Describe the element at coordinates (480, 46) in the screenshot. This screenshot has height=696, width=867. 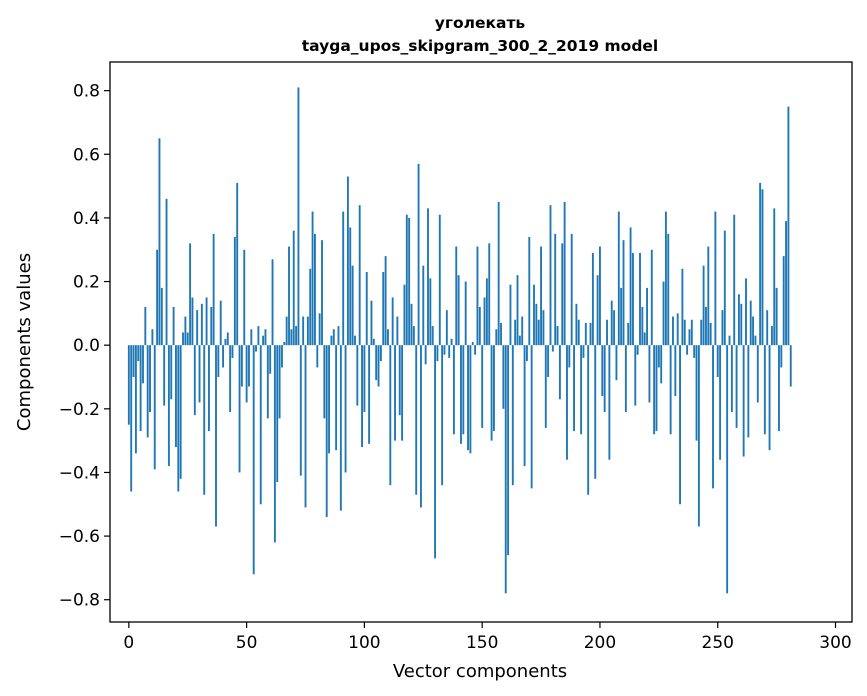
I see `chart-subtitle: tayga_upos_skipgram_300_2_2019 model` at that location.